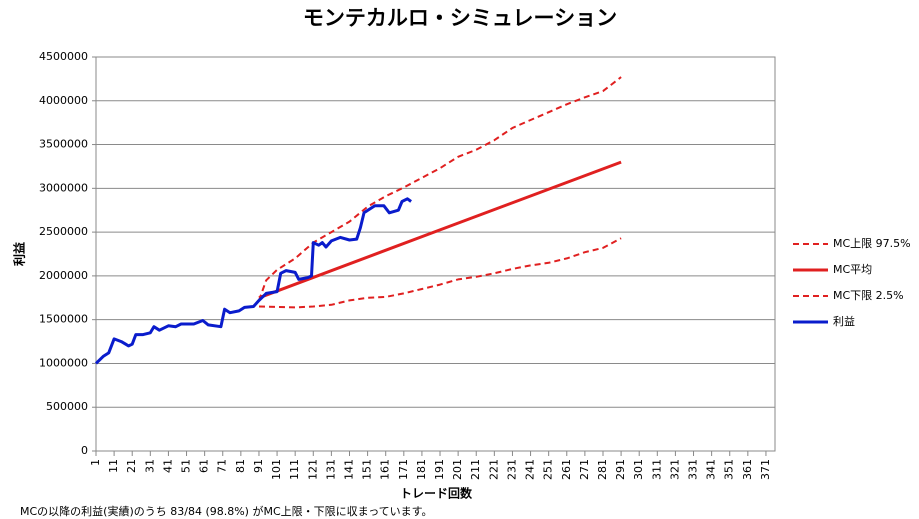 Image resolution: width=919 pixels, height=519 pixels. I want to click on x-tick-label: 71, so click(222, 466).